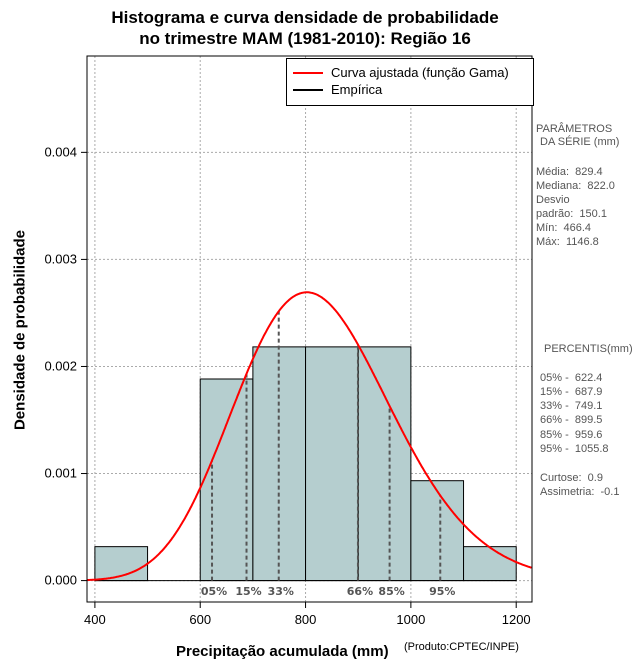 The image size is (640, 660). What do you see at coordinates (357, 89) in the screenshot?
I see `legend-label-empirical: Empírica` at bounding box center [357, 89].